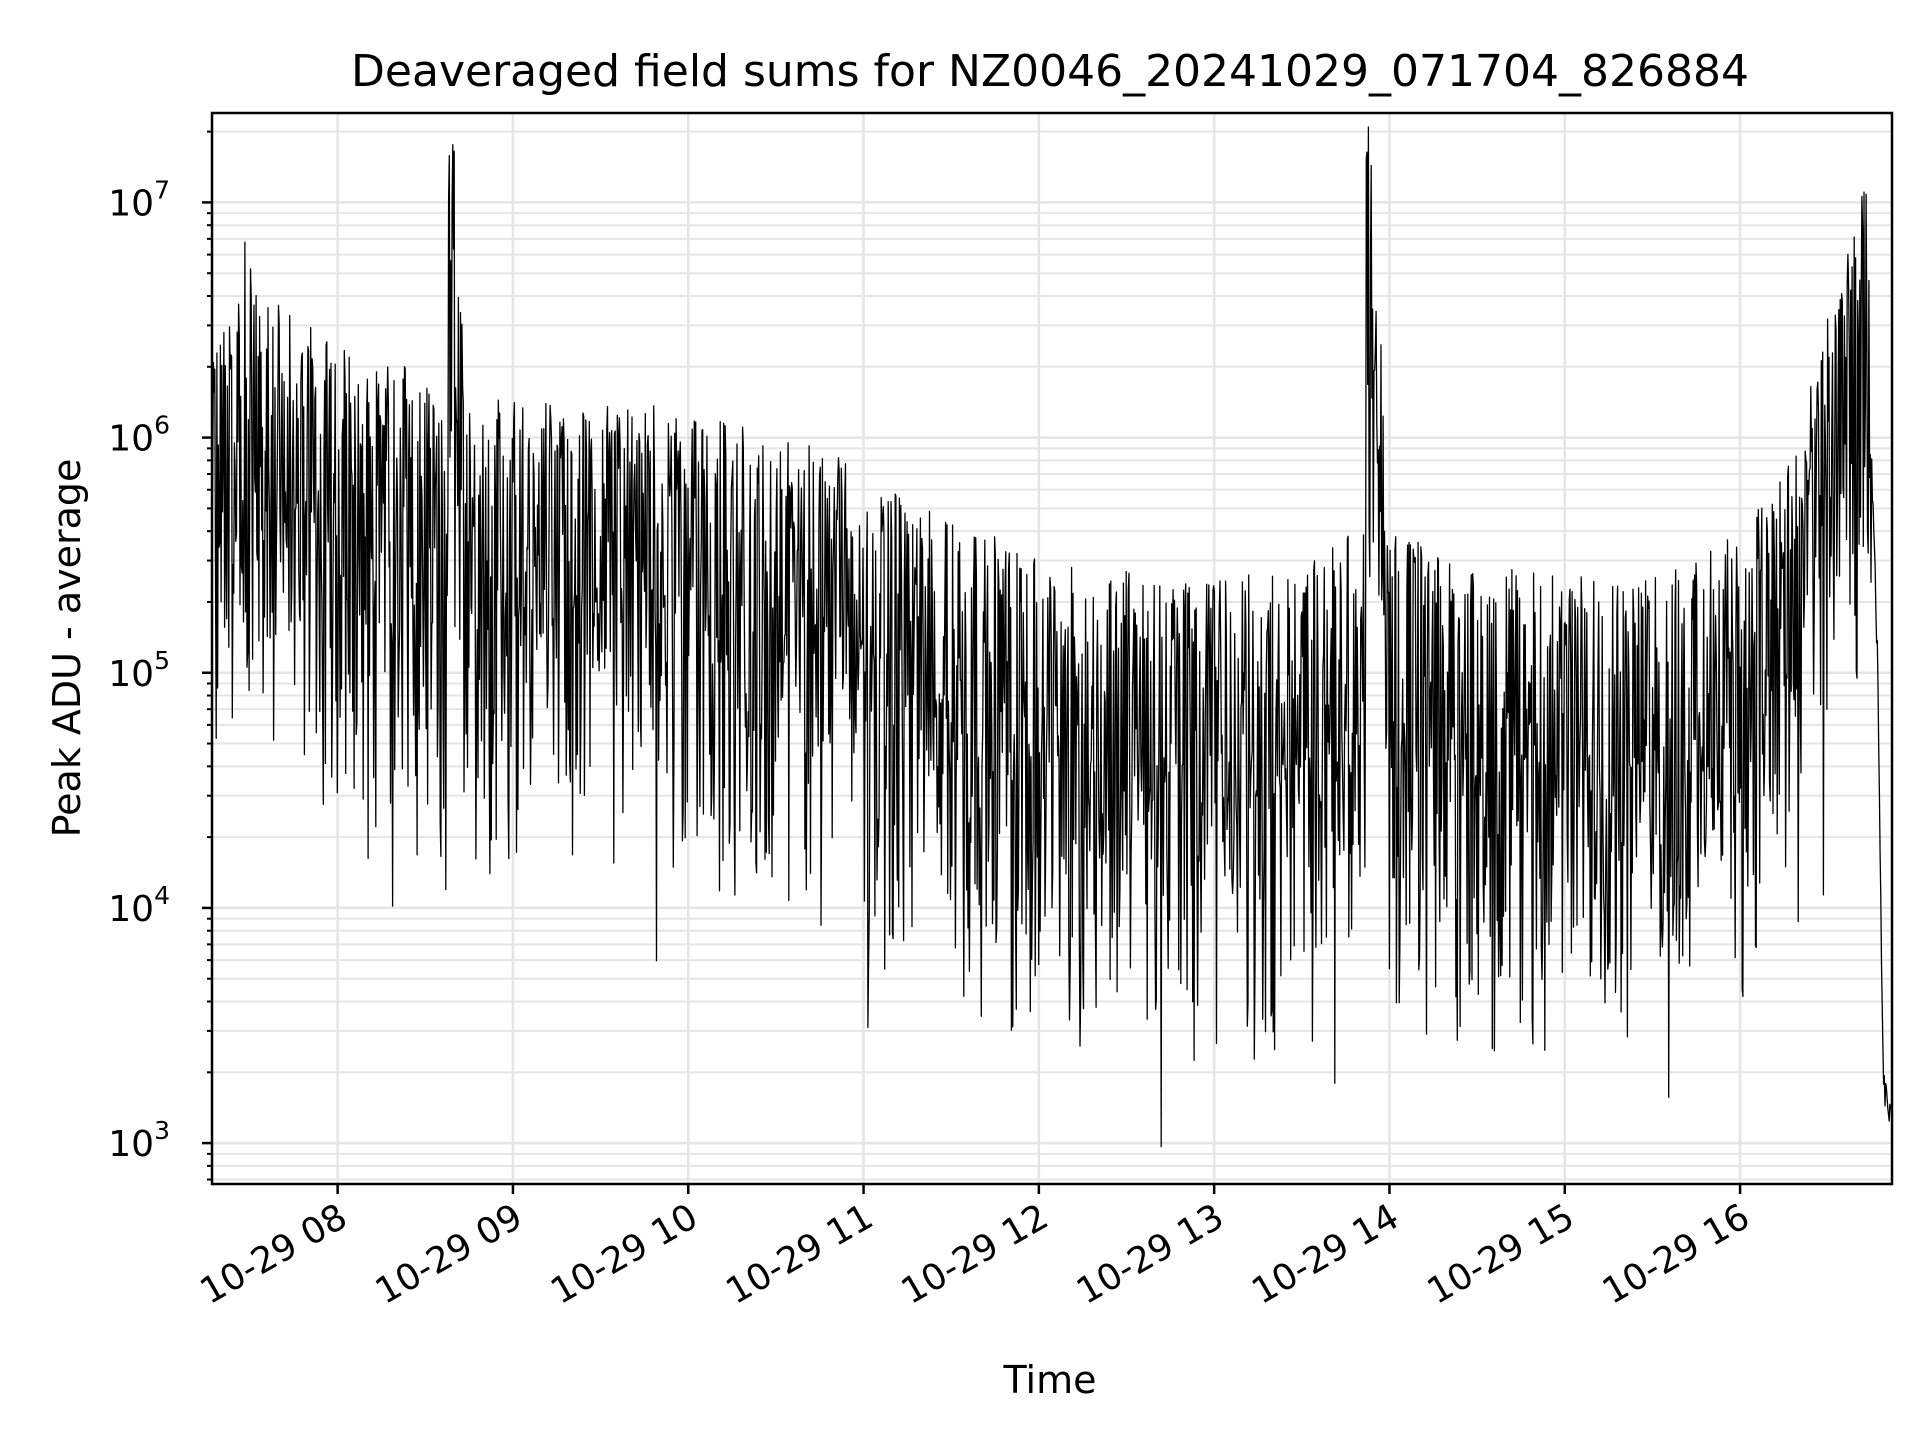 The width and height of the screenshot is (1920, 1440). Describe the element at coordinates (67, 648) in the screenshot. I see `y-axis-label: Peak ADU - average` at that location.